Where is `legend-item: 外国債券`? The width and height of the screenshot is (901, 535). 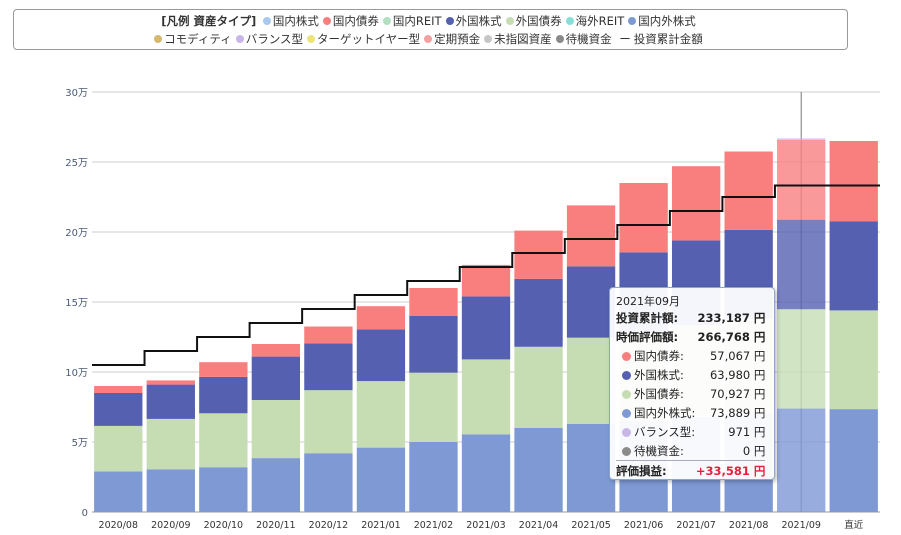 legend-item: 外国債券 is located at coordinates (533, 21).